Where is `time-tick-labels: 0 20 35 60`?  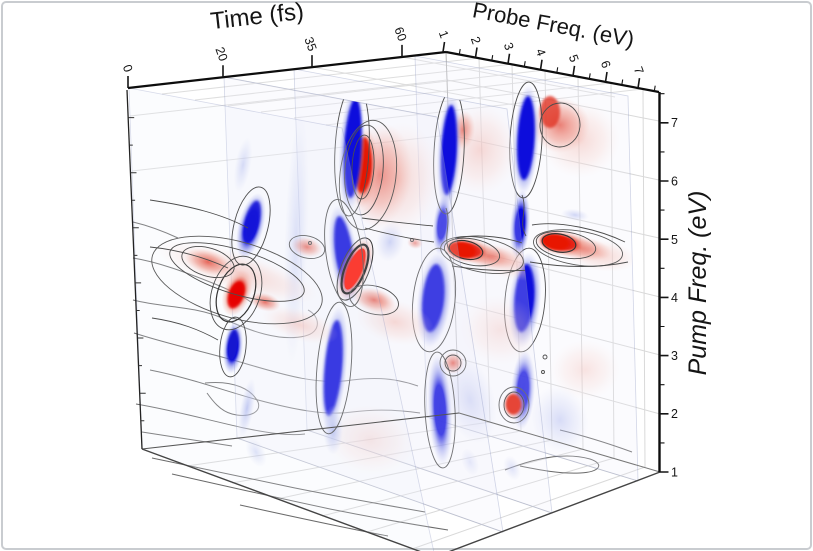 time-tick-labels: 0 20 35 60 is located at coordinates (265, 49).